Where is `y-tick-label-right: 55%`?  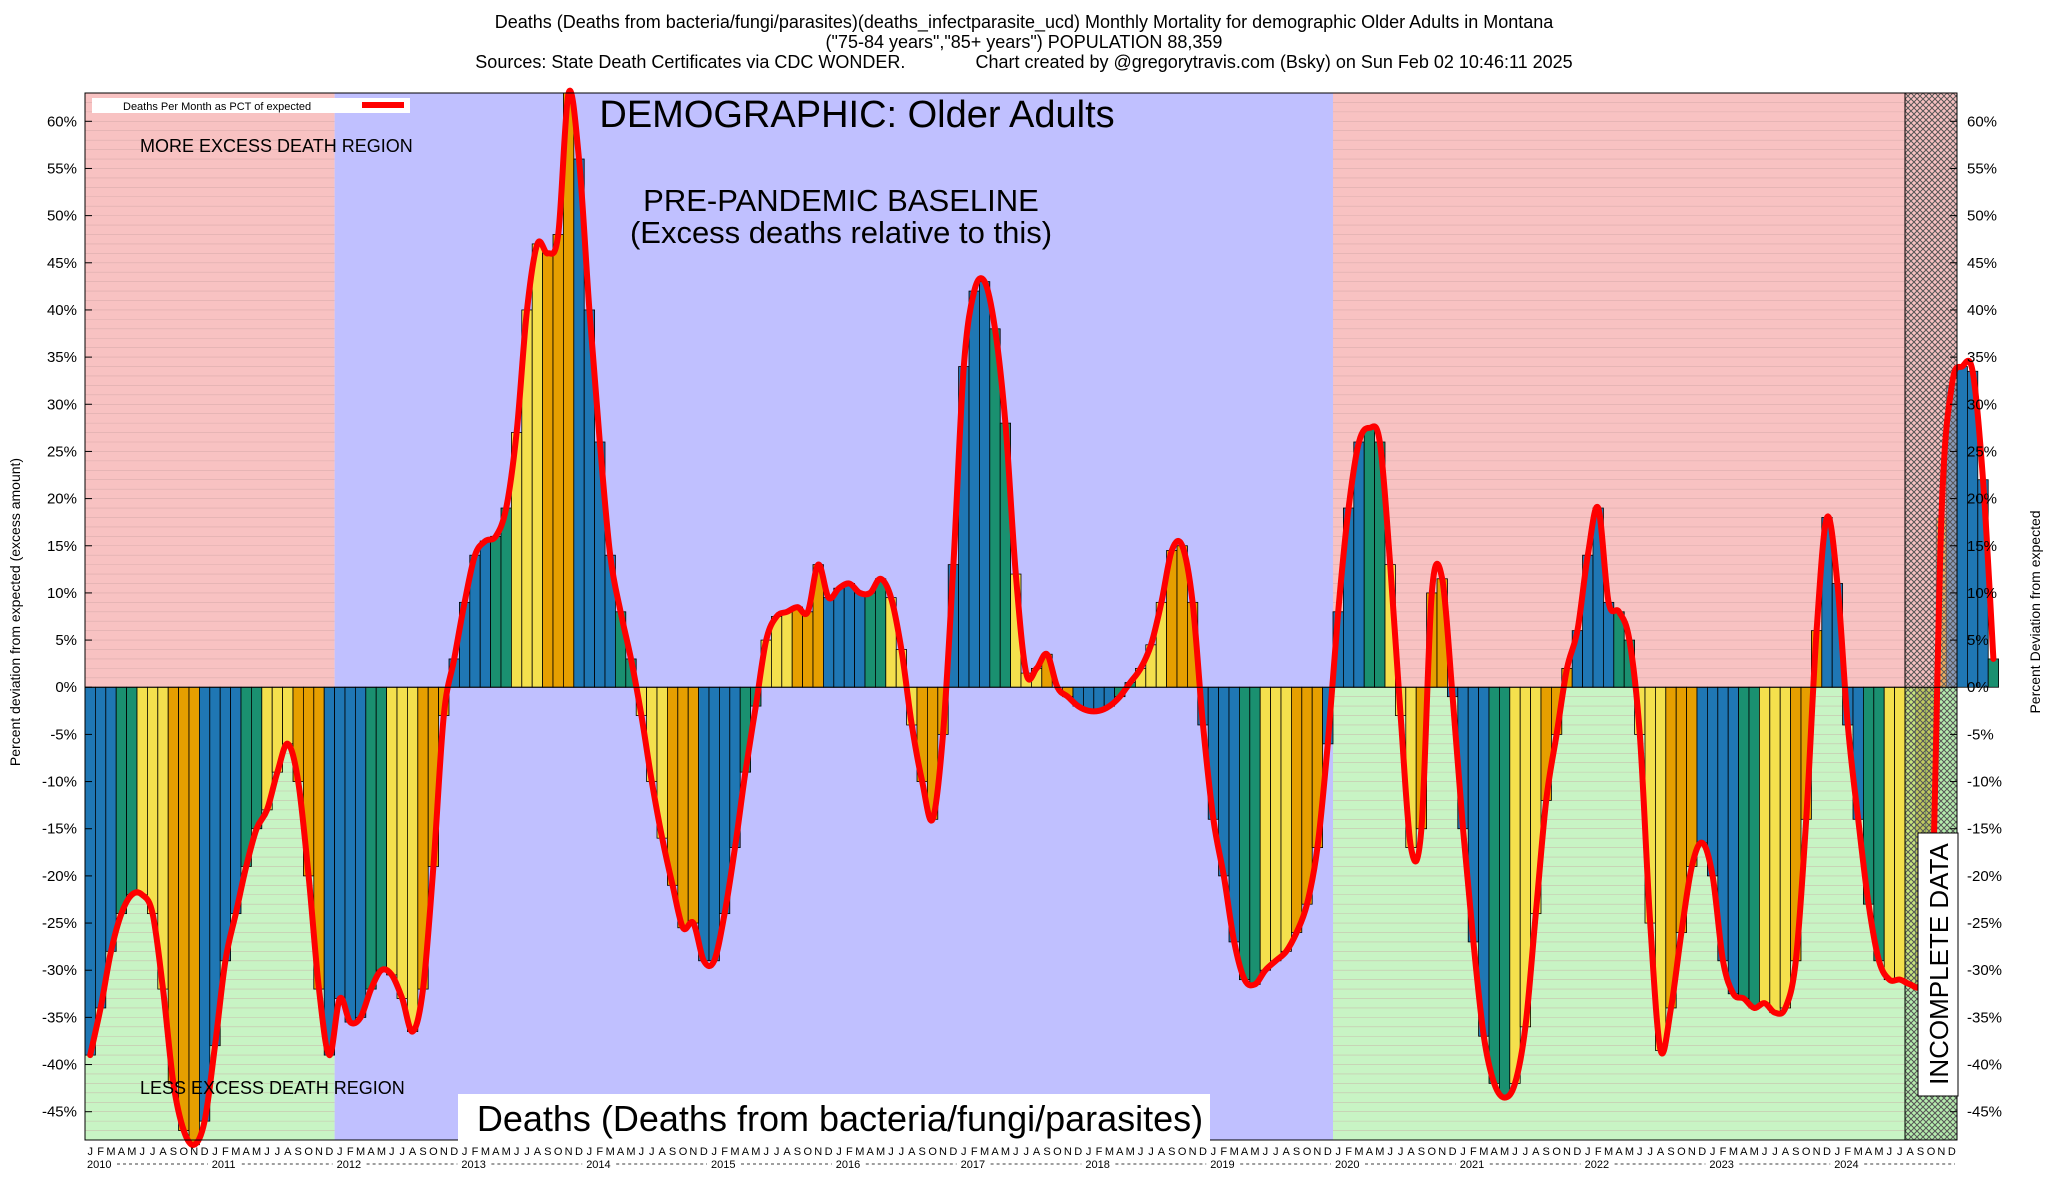 y-tick-label-right: 55% is located at coordinates (1982, 168).